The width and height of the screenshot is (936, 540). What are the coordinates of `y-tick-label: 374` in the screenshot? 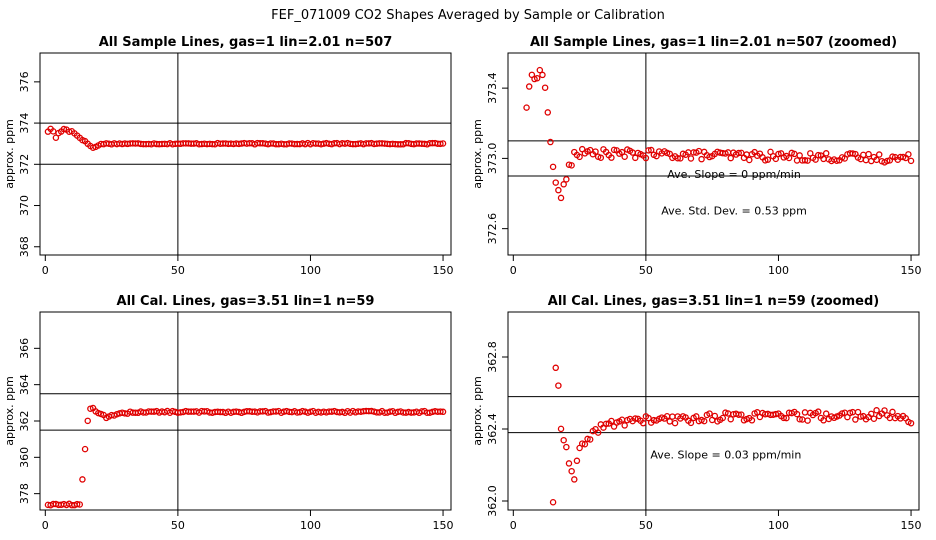 It's located at (24, 123).